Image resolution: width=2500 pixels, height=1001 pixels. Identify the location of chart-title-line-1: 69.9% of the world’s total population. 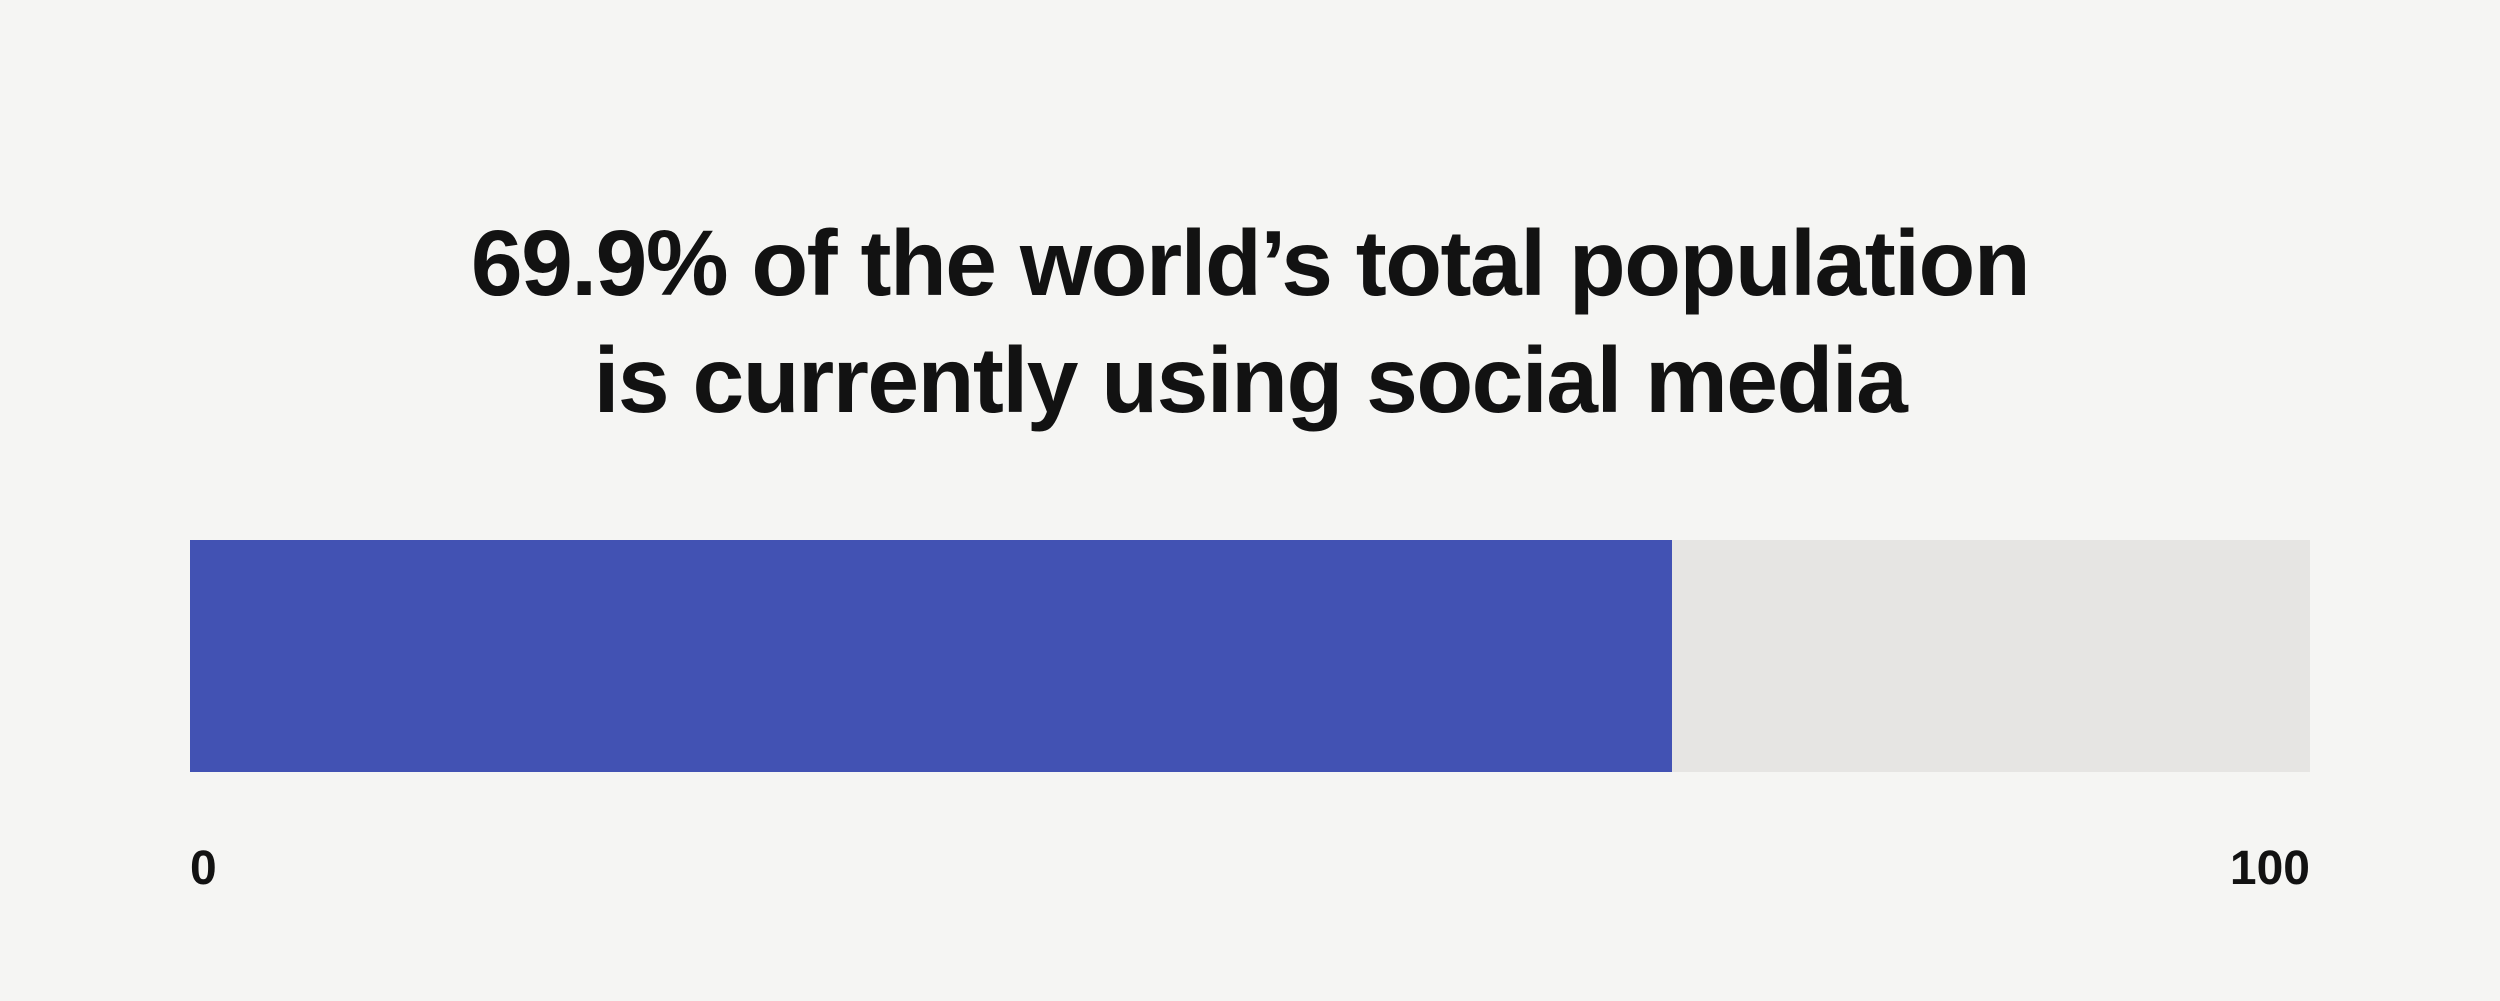
(1250, 263).